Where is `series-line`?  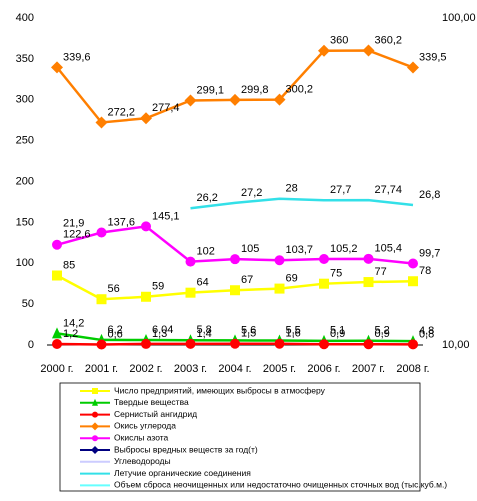 series-line is located at coordinates (302, 203).